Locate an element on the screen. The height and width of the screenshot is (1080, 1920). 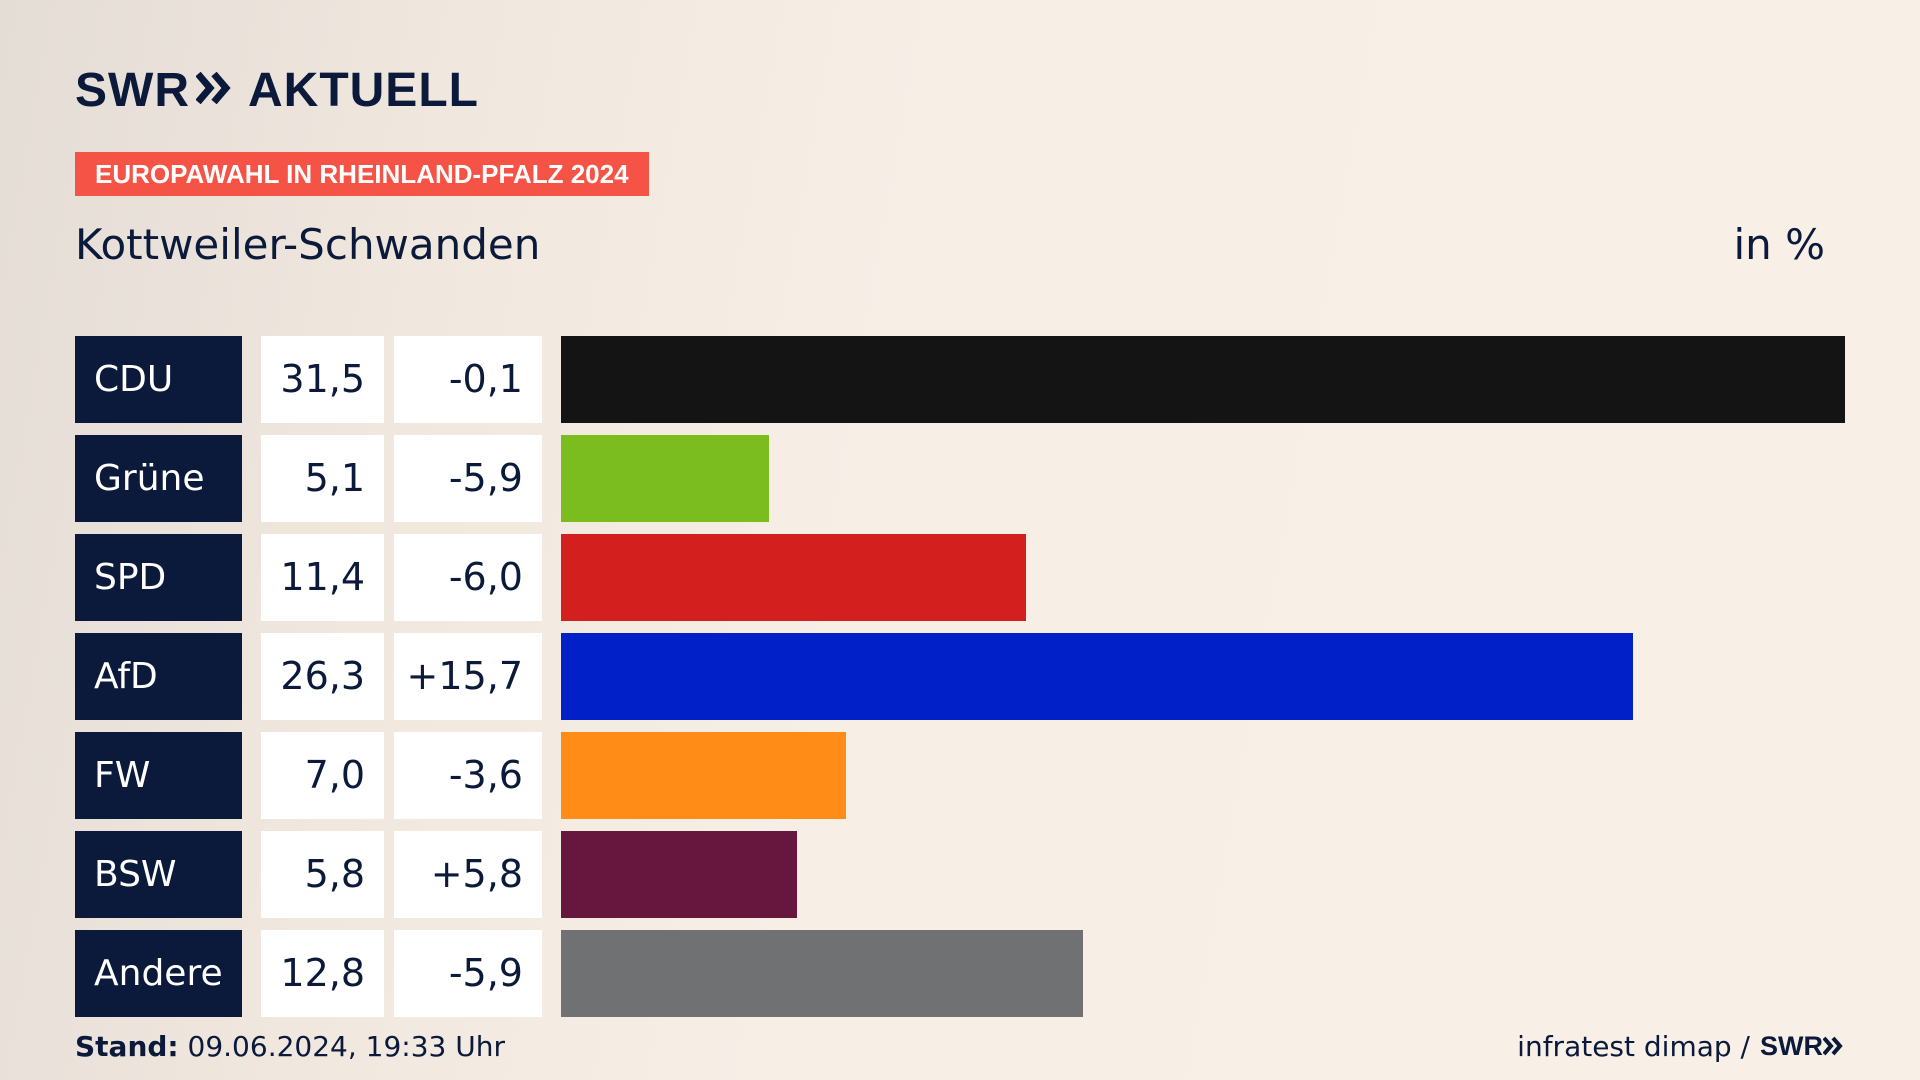
region-title: Kottweiler-Schwanden is located at coordinates (308, 244).